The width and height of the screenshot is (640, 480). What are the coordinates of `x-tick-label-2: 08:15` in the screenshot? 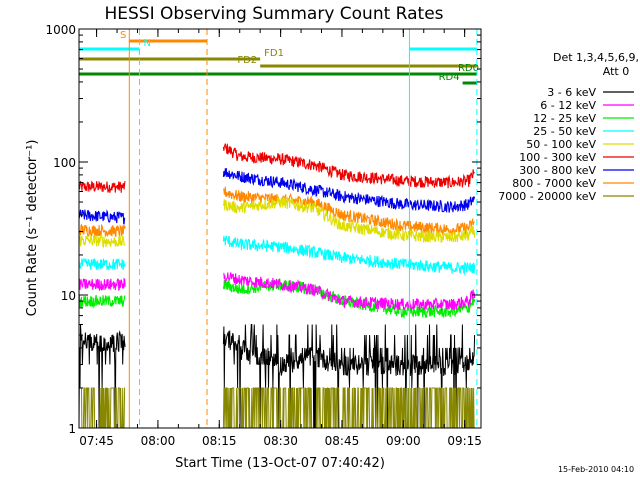 It's located at (219, 441).